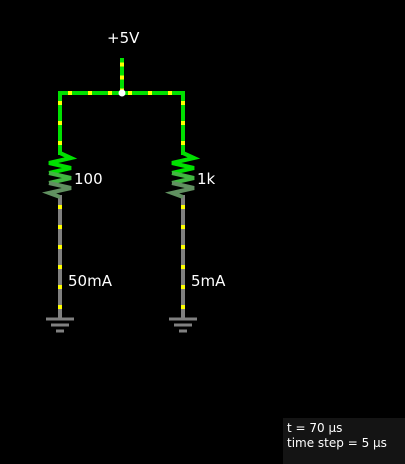 The height and width of the screenshot is (464, 405). I want to click on resistor-right, so click(182, 175).